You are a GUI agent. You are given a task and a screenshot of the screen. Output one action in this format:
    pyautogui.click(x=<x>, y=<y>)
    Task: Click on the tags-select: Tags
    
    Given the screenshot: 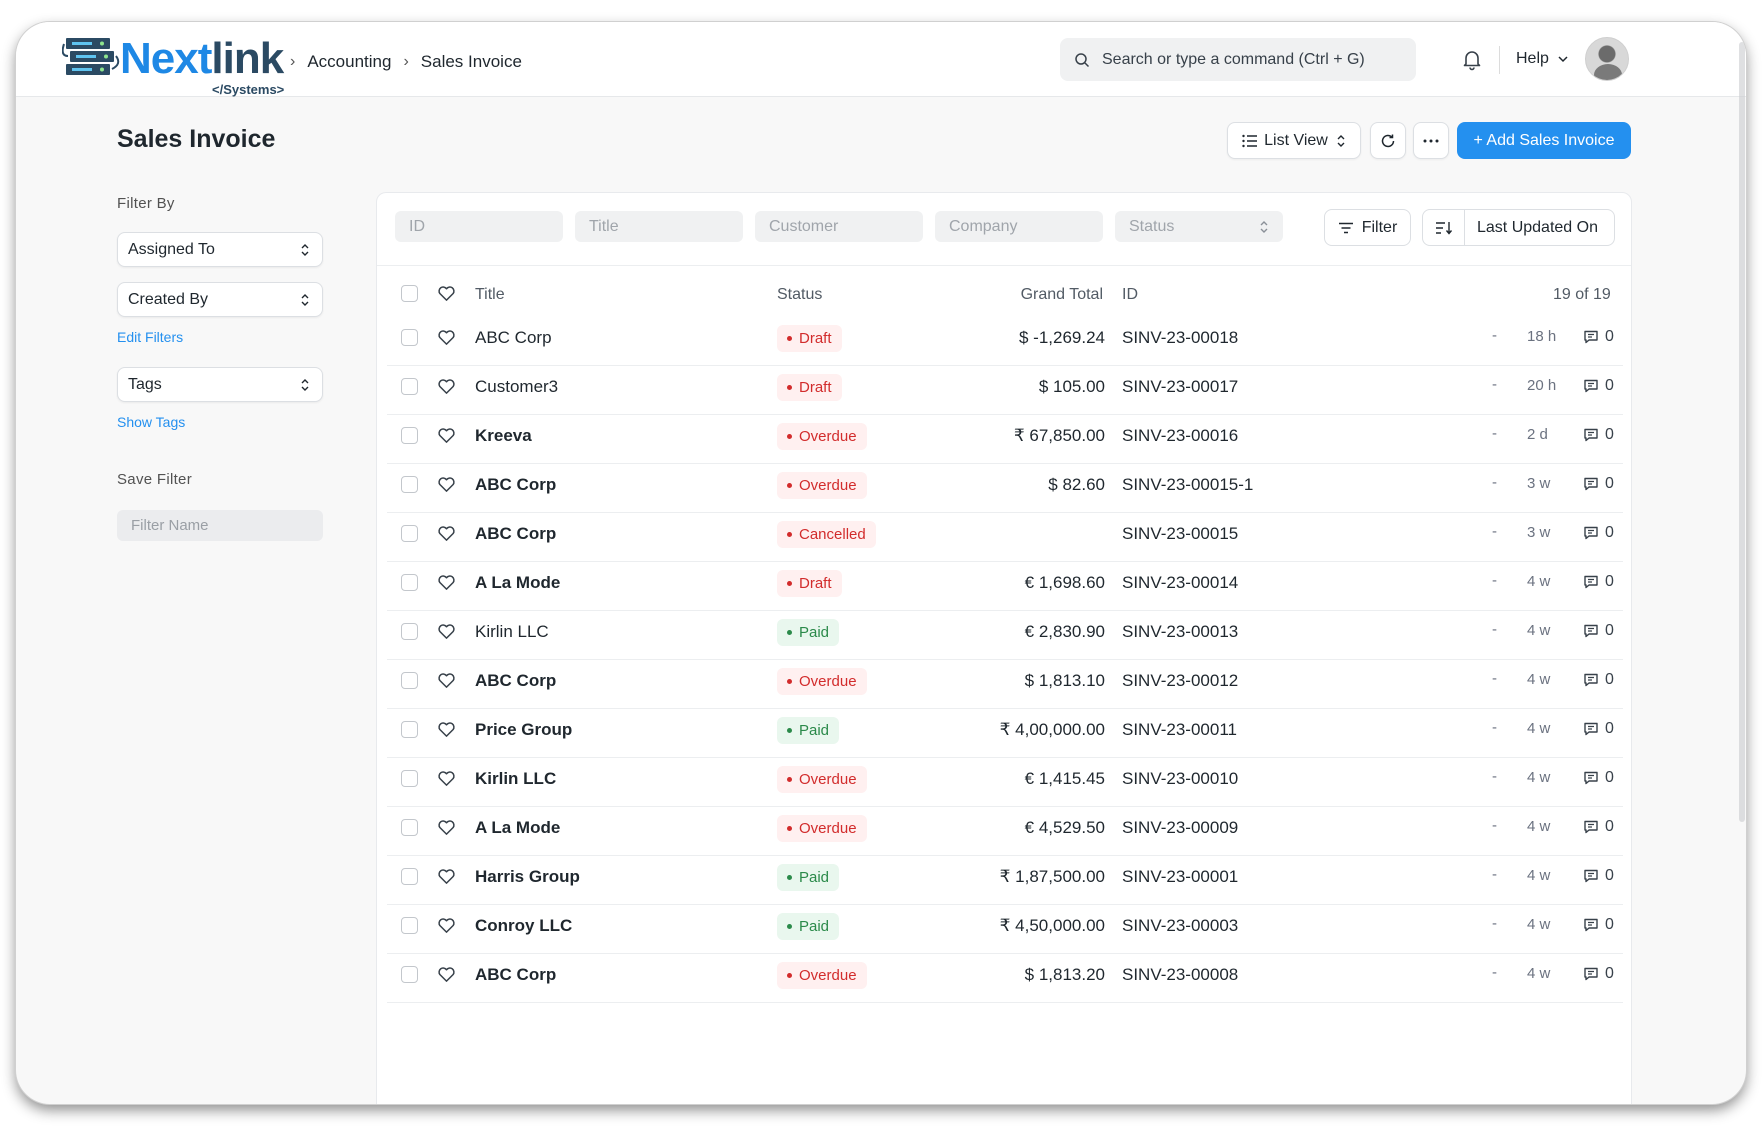 What is the action you would take?
    pyautogui.click(x=220, y=384)
    